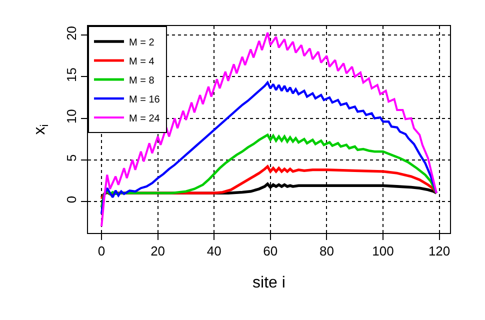 The height and width of the screenshot is (320, 485). I want to click on x-tick-label: 80, so click(326, 251).